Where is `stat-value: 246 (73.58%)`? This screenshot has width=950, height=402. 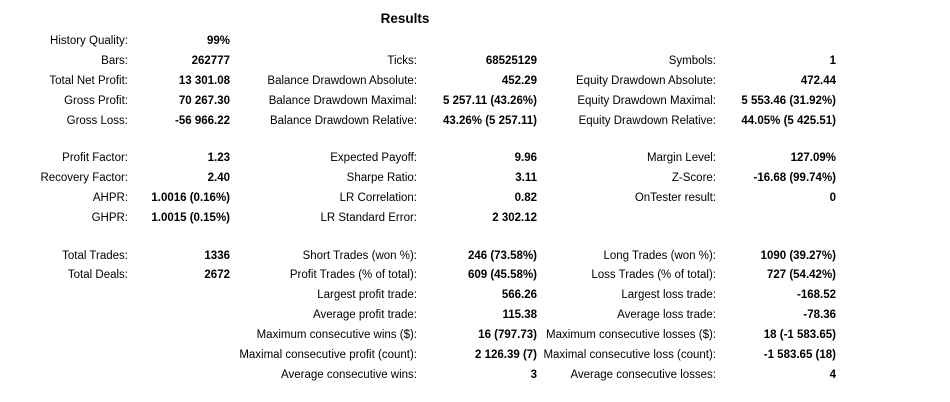 stat-value: 246 (73.58%) is located at coordinates (502, 256).